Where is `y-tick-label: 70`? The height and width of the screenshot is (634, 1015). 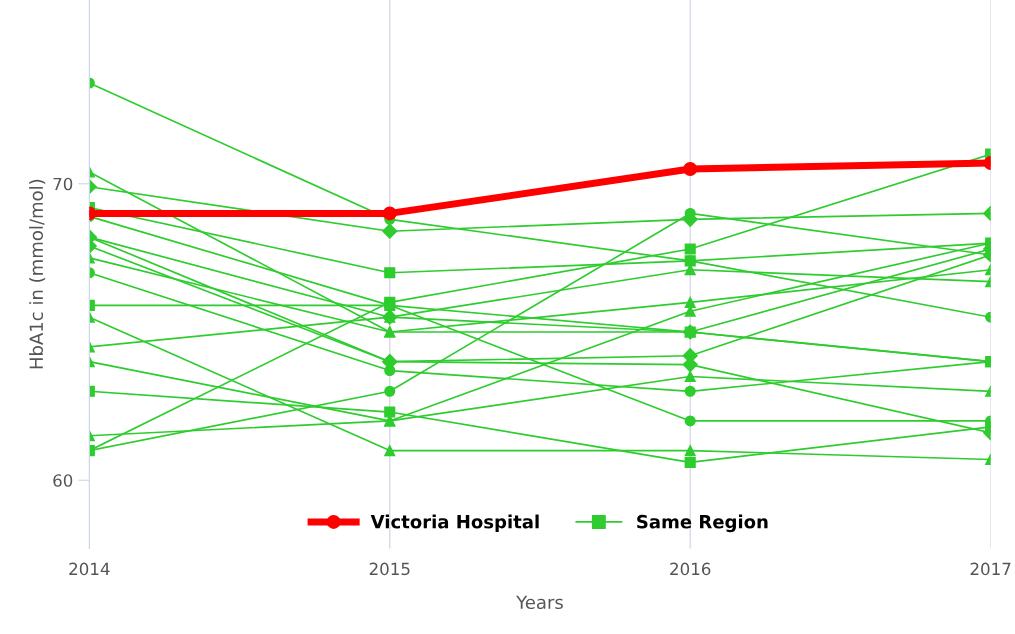
y-tick-label: 70 is located at coordinates (63, 184).